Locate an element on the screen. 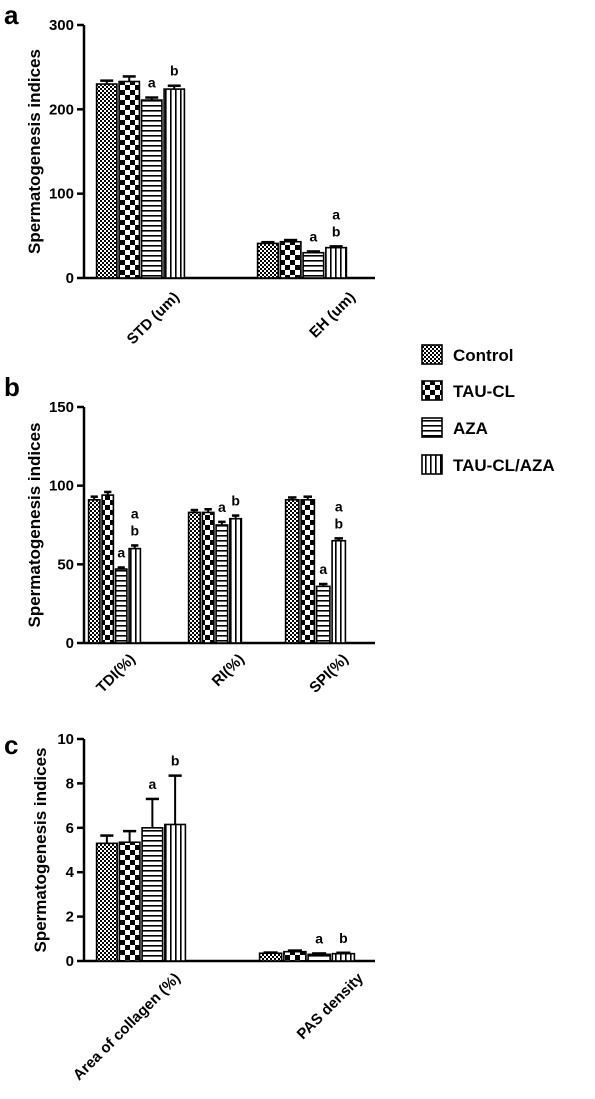  legend-swatch-tau-cl-aza is located at coordinates (432, 464).